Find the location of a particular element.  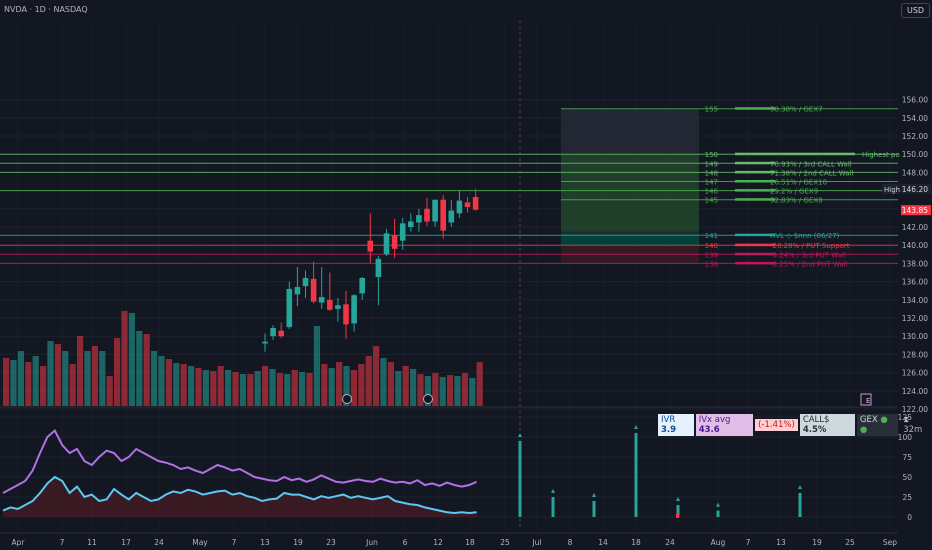

high-label-bg is located at coordinates (891, 188).